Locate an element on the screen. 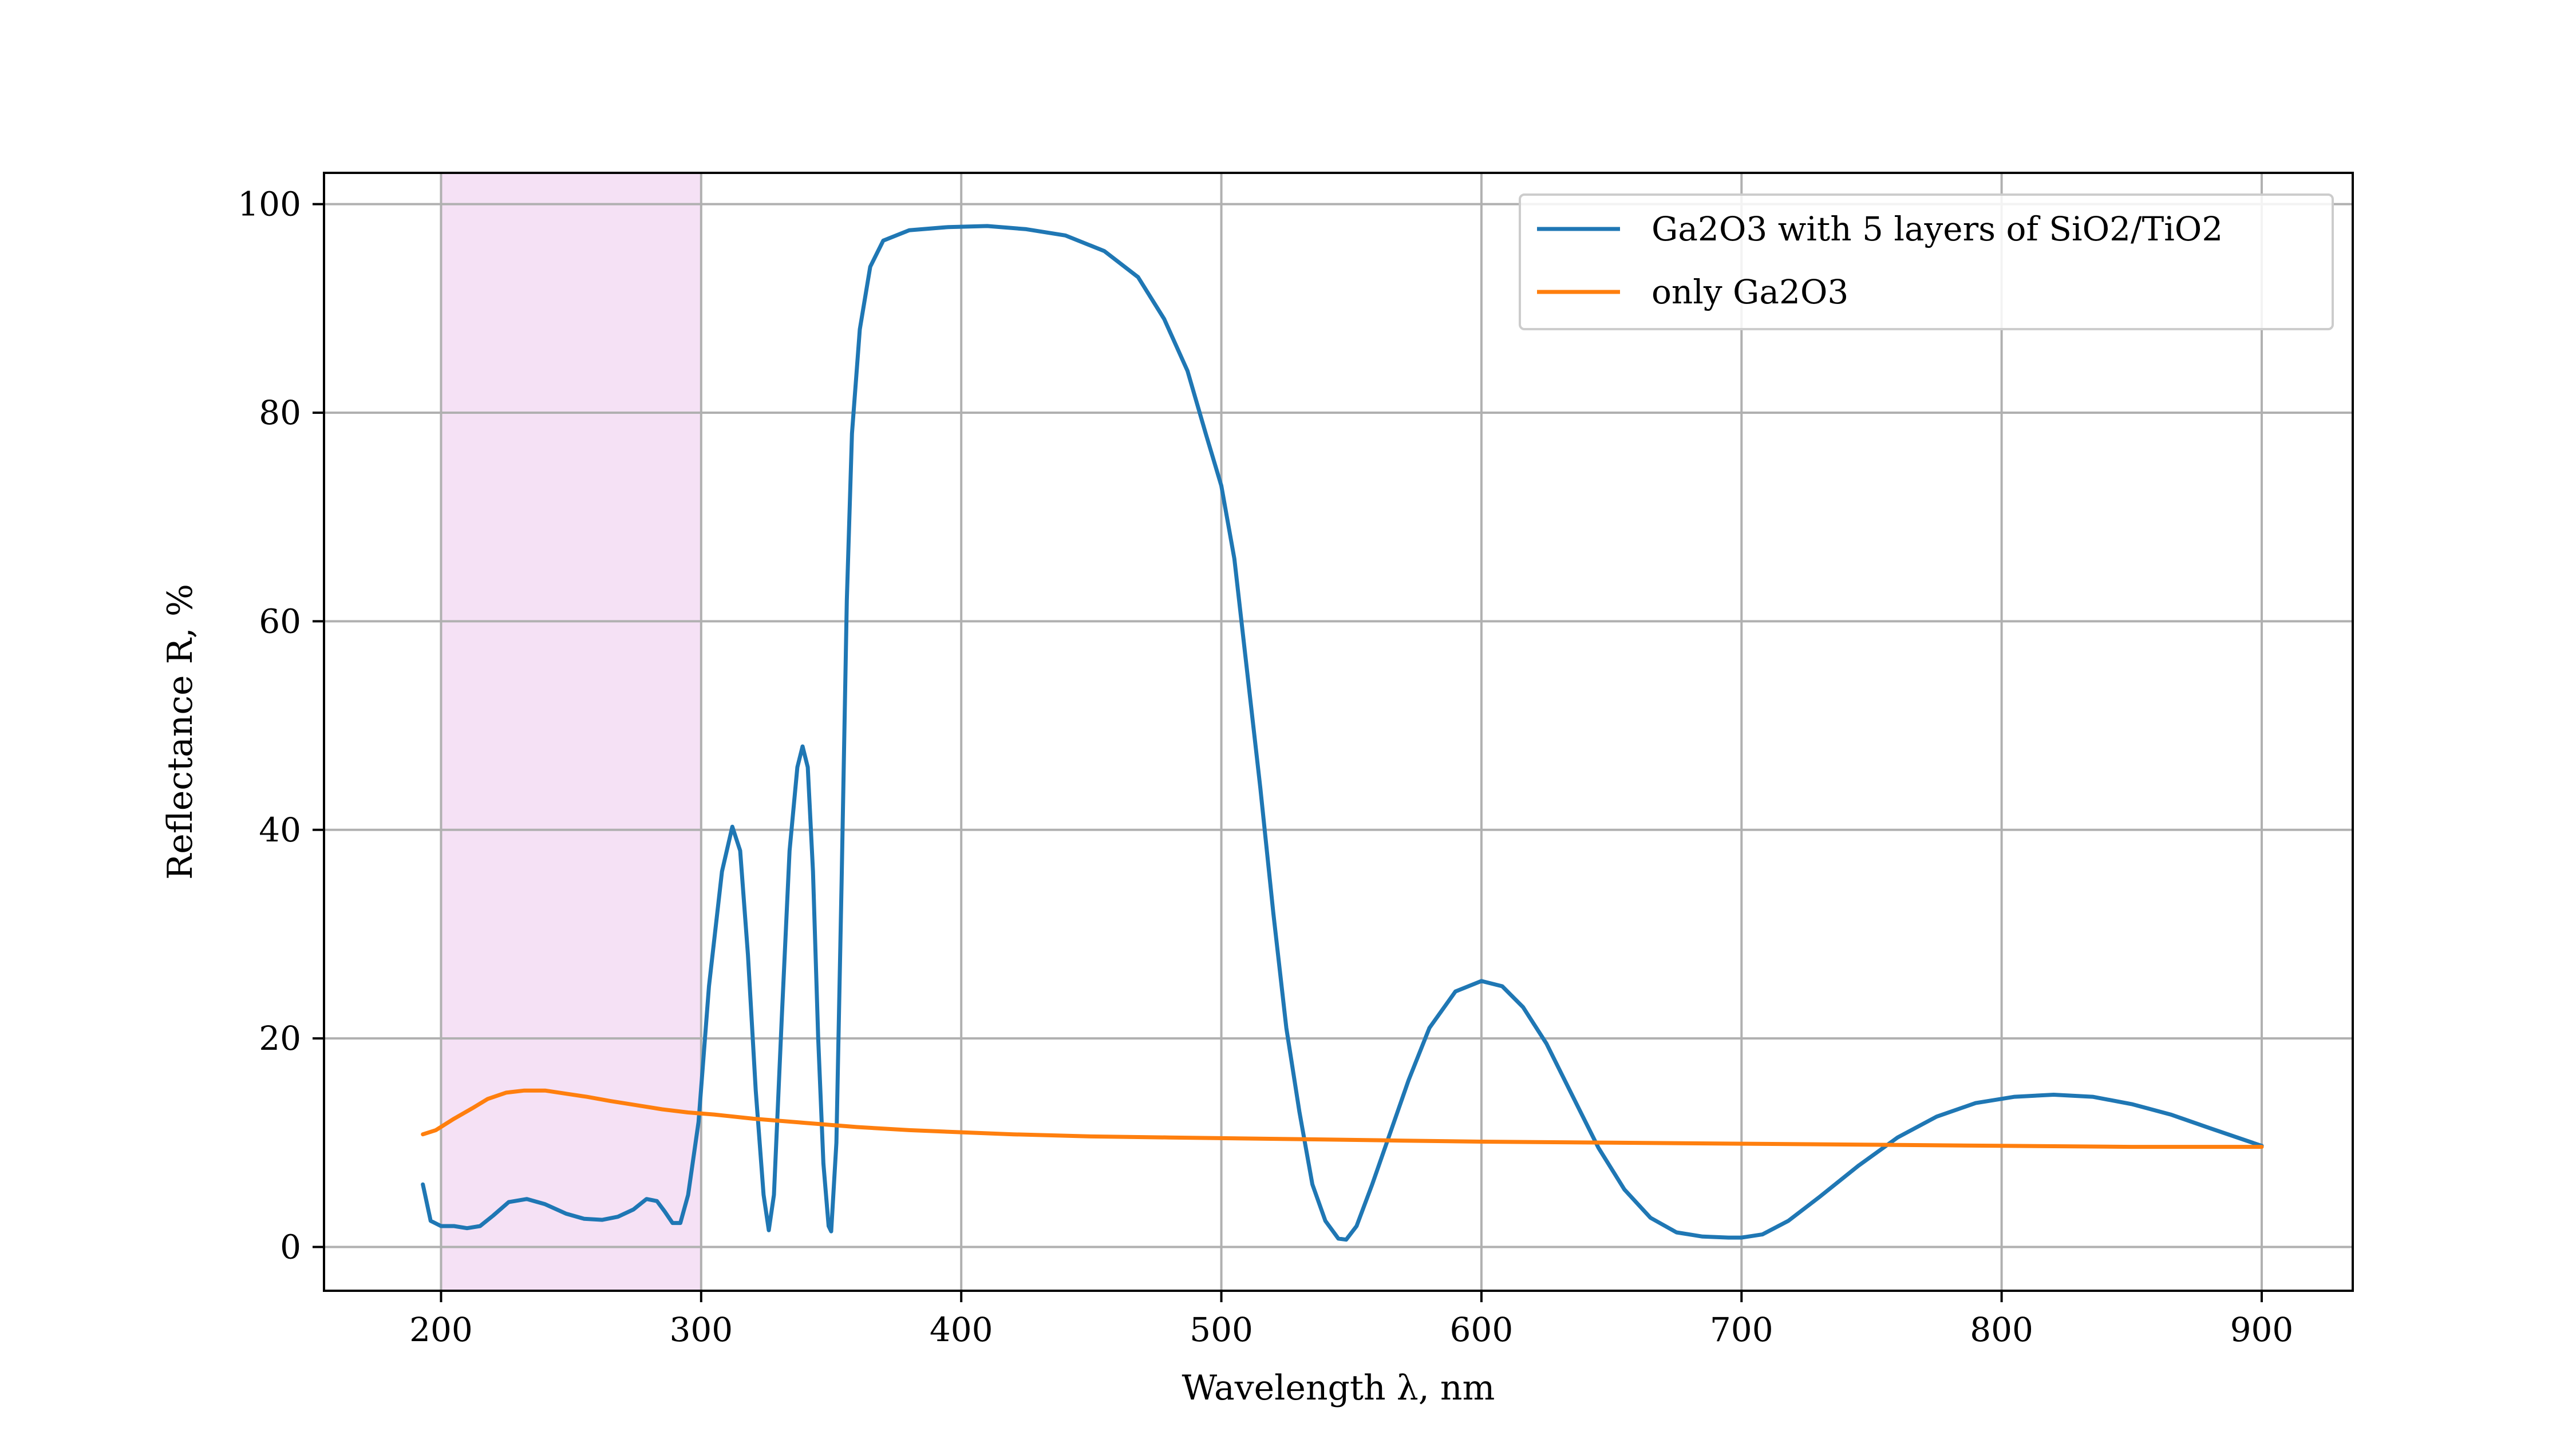  x-axis-title: Wavelength λ, nm is located at coordinates (1338, 1388).